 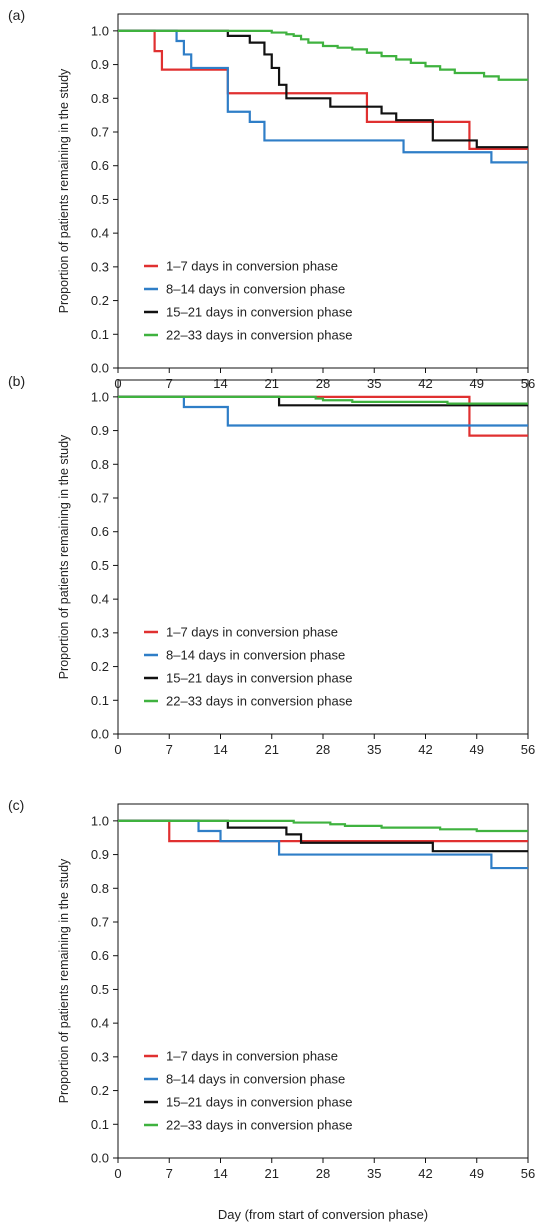 I want to click on panel-label: (a), so click(x=16, y=15).